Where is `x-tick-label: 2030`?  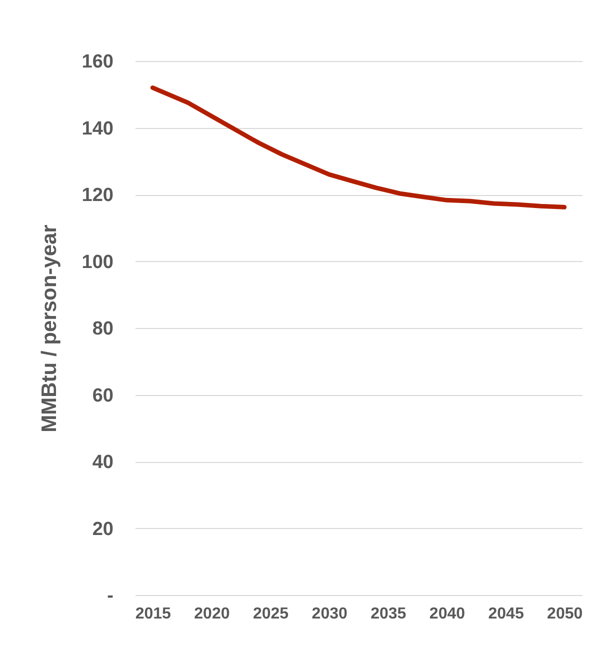 x-tick-label: 2030 is located at coordinates (330, 614).